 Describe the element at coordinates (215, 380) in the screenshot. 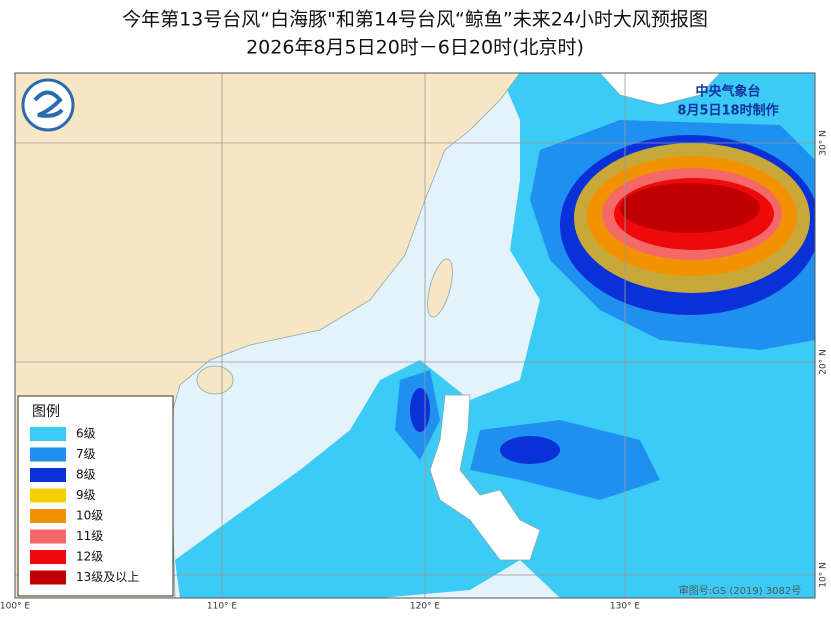

I see `land-hainan` at that location.